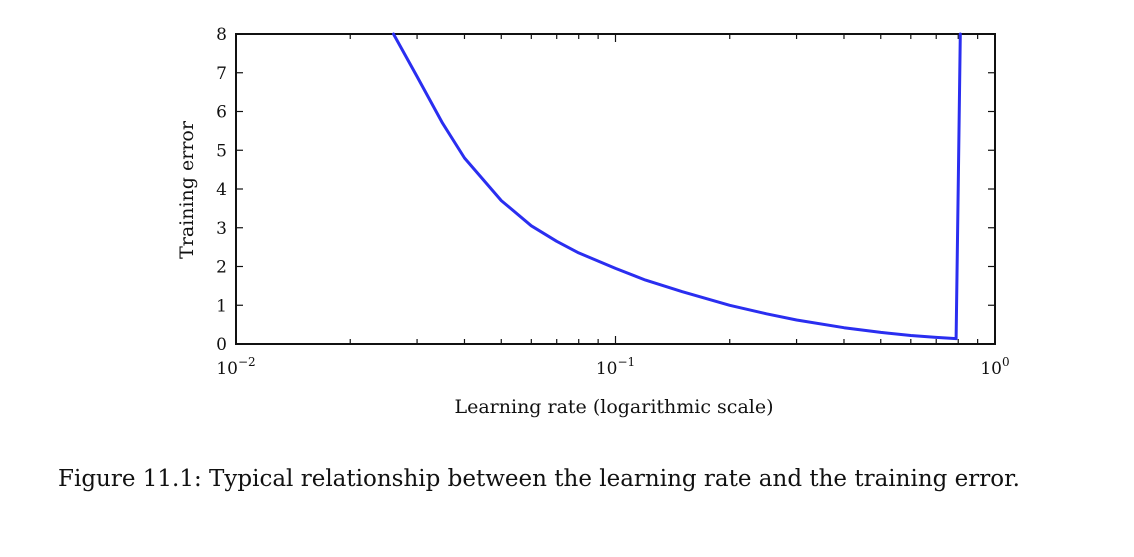 The image size is (1134, 557). What do you see at coordinates (221, 151) in the screenshot?
I see `y-tick-label: 5` at bounding box center [221, 151].